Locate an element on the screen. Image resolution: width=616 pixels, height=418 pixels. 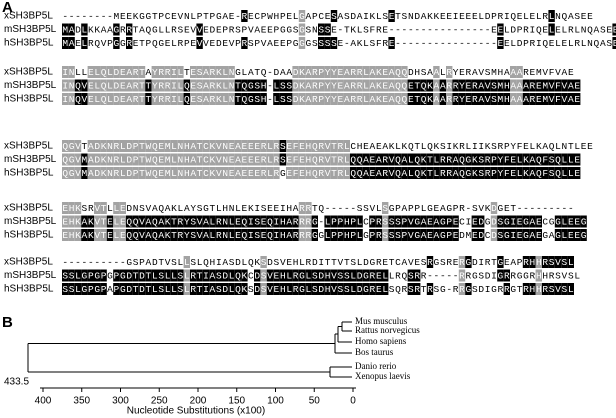
residue: H is located at coordinates (347, 235).